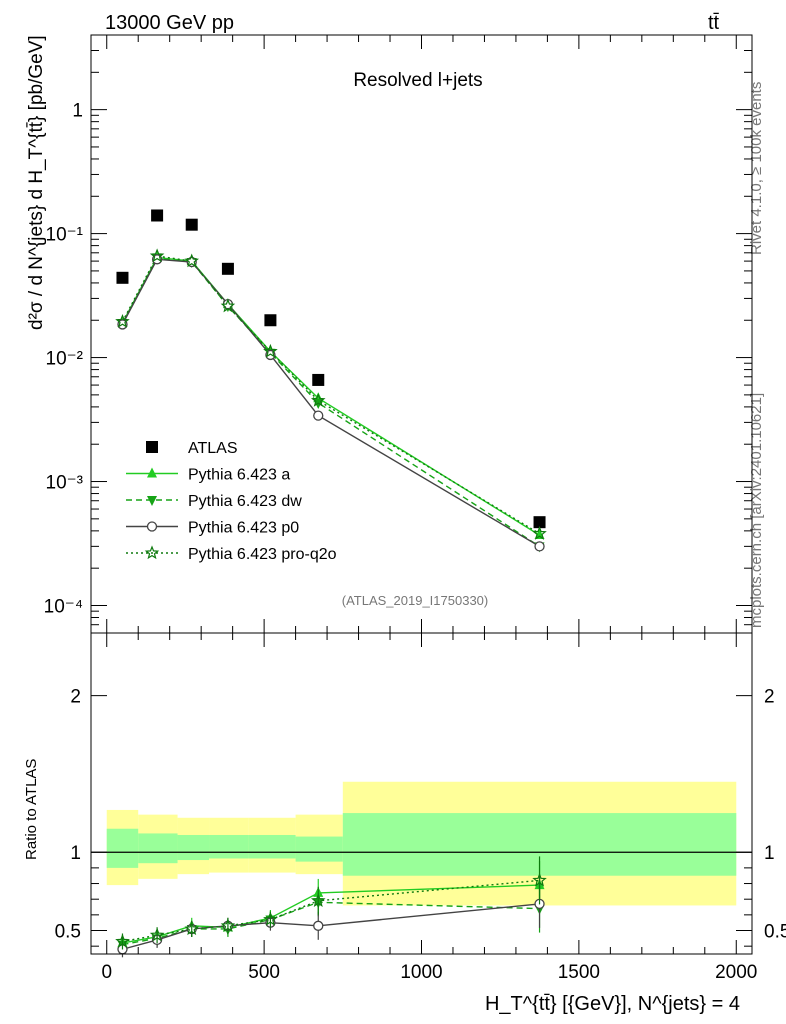 The height and width of the screenshot is (1024, 786). Describe the element at coordinates (77, 111) in the screenshot. I see `y-tick-label: 1` at that location.